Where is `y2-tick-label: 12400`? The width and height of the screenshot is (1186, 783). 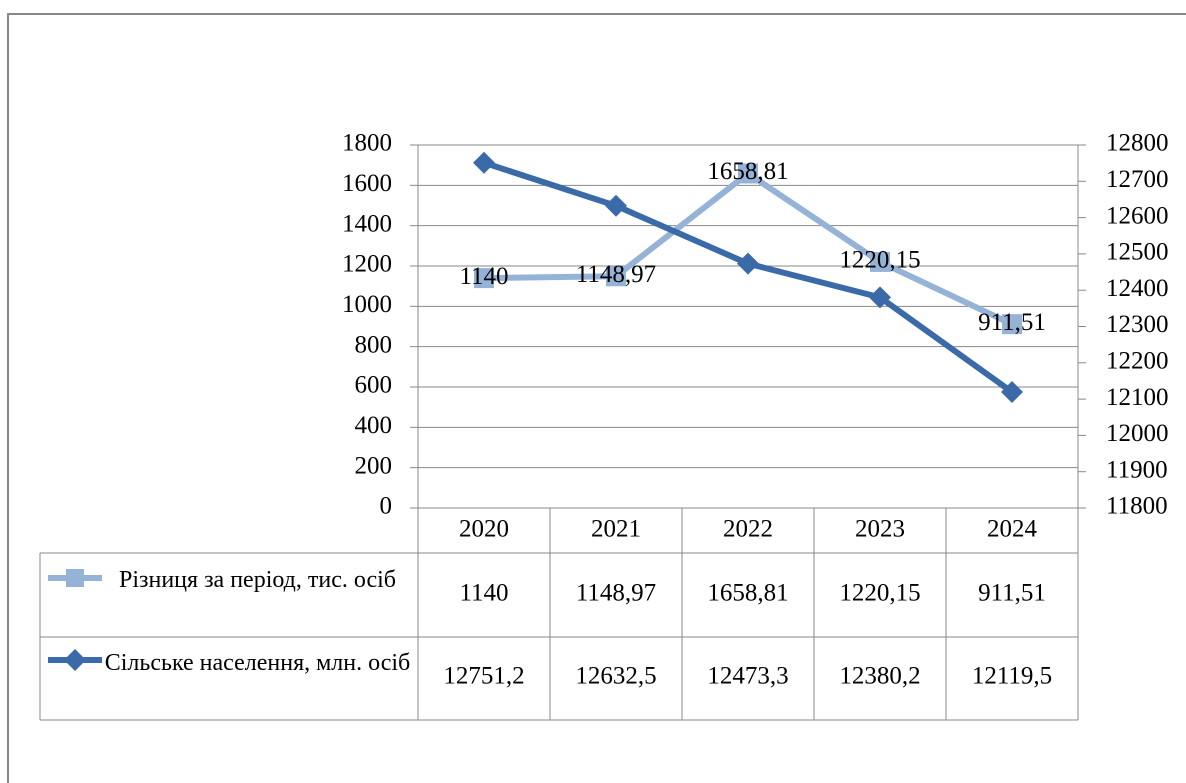
y2-tick-label: 12400 is located at coordinates (1137, 288).